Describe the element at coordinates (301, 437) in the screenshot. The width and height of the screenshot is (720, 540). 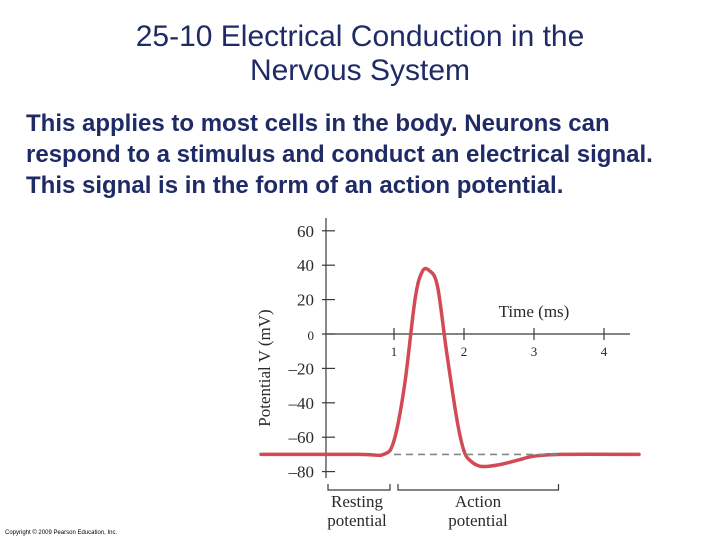
I see `y-tick-label: –60` at that location.